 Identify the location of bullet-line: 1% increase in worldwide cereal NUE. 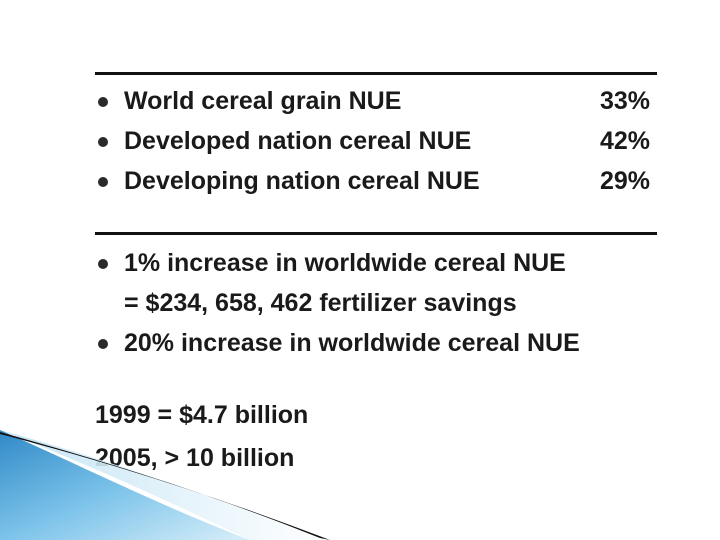
(345, 263).